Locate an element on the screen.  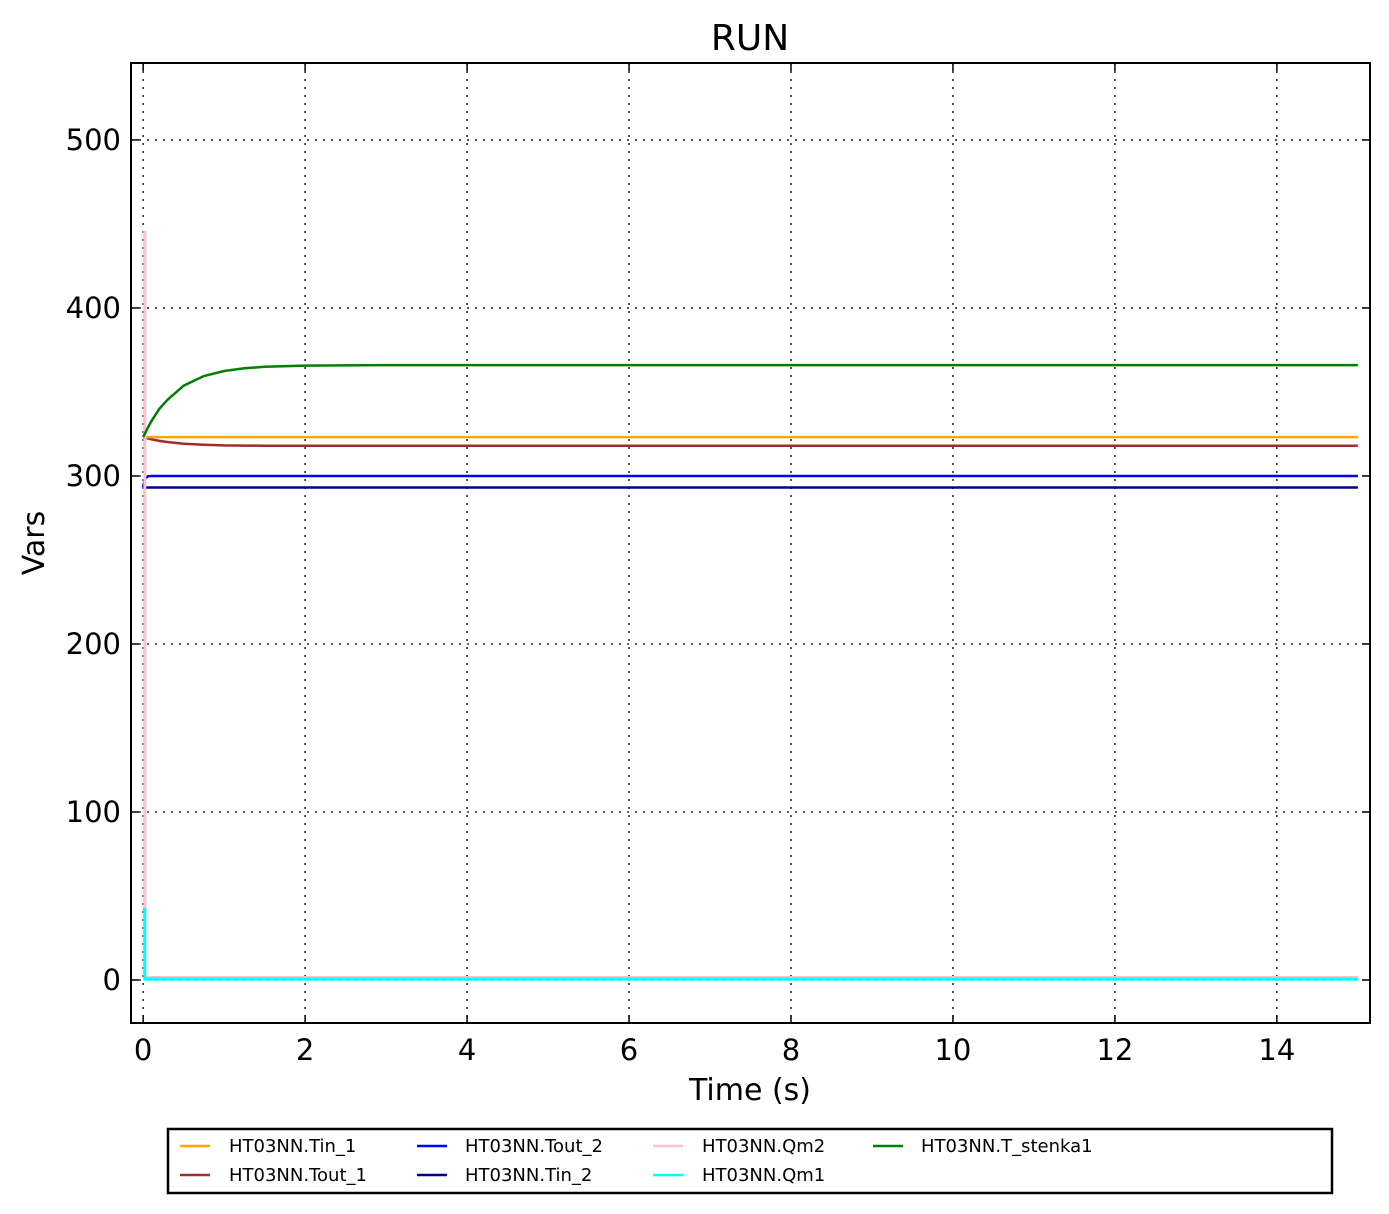
legend-frame is located at coordinates (750, 1161).